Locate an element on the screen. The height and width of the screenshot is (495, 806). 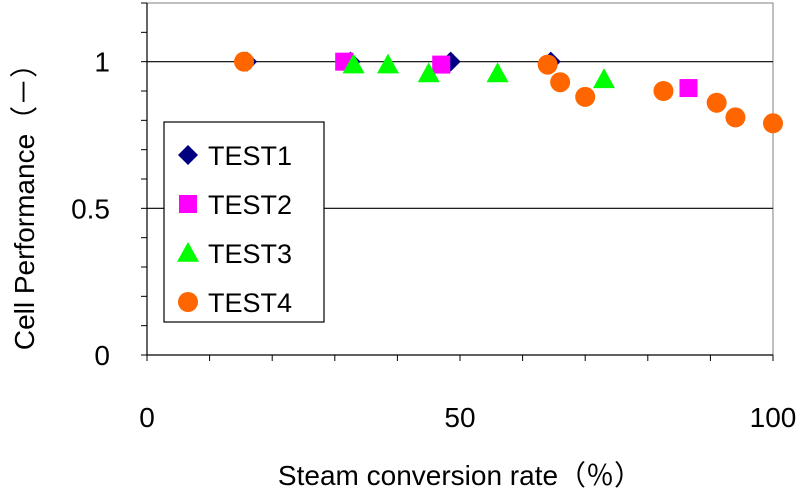
y-axis-label: Cell Performance（－） is located at coordinates (24, 200).